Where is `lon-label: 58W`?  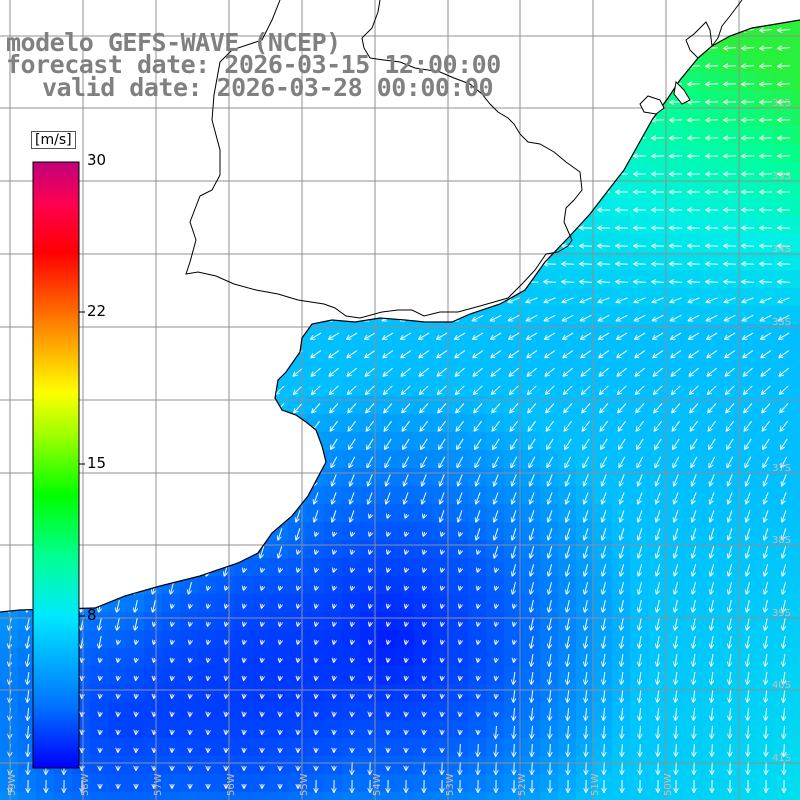
lon-label: 58W is located at coordinates (85, 784).